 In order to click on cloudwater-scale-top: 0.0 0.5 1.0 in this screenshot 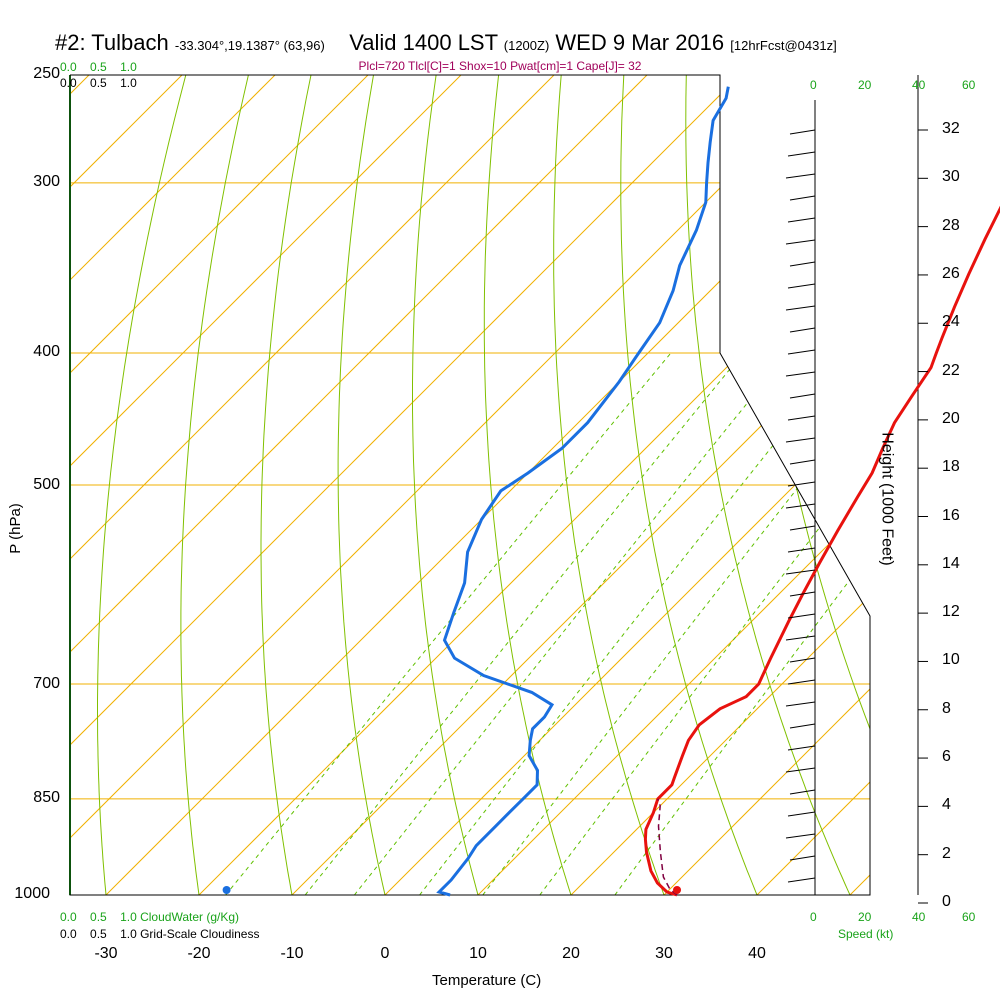, I will do `click(98, 67)`.